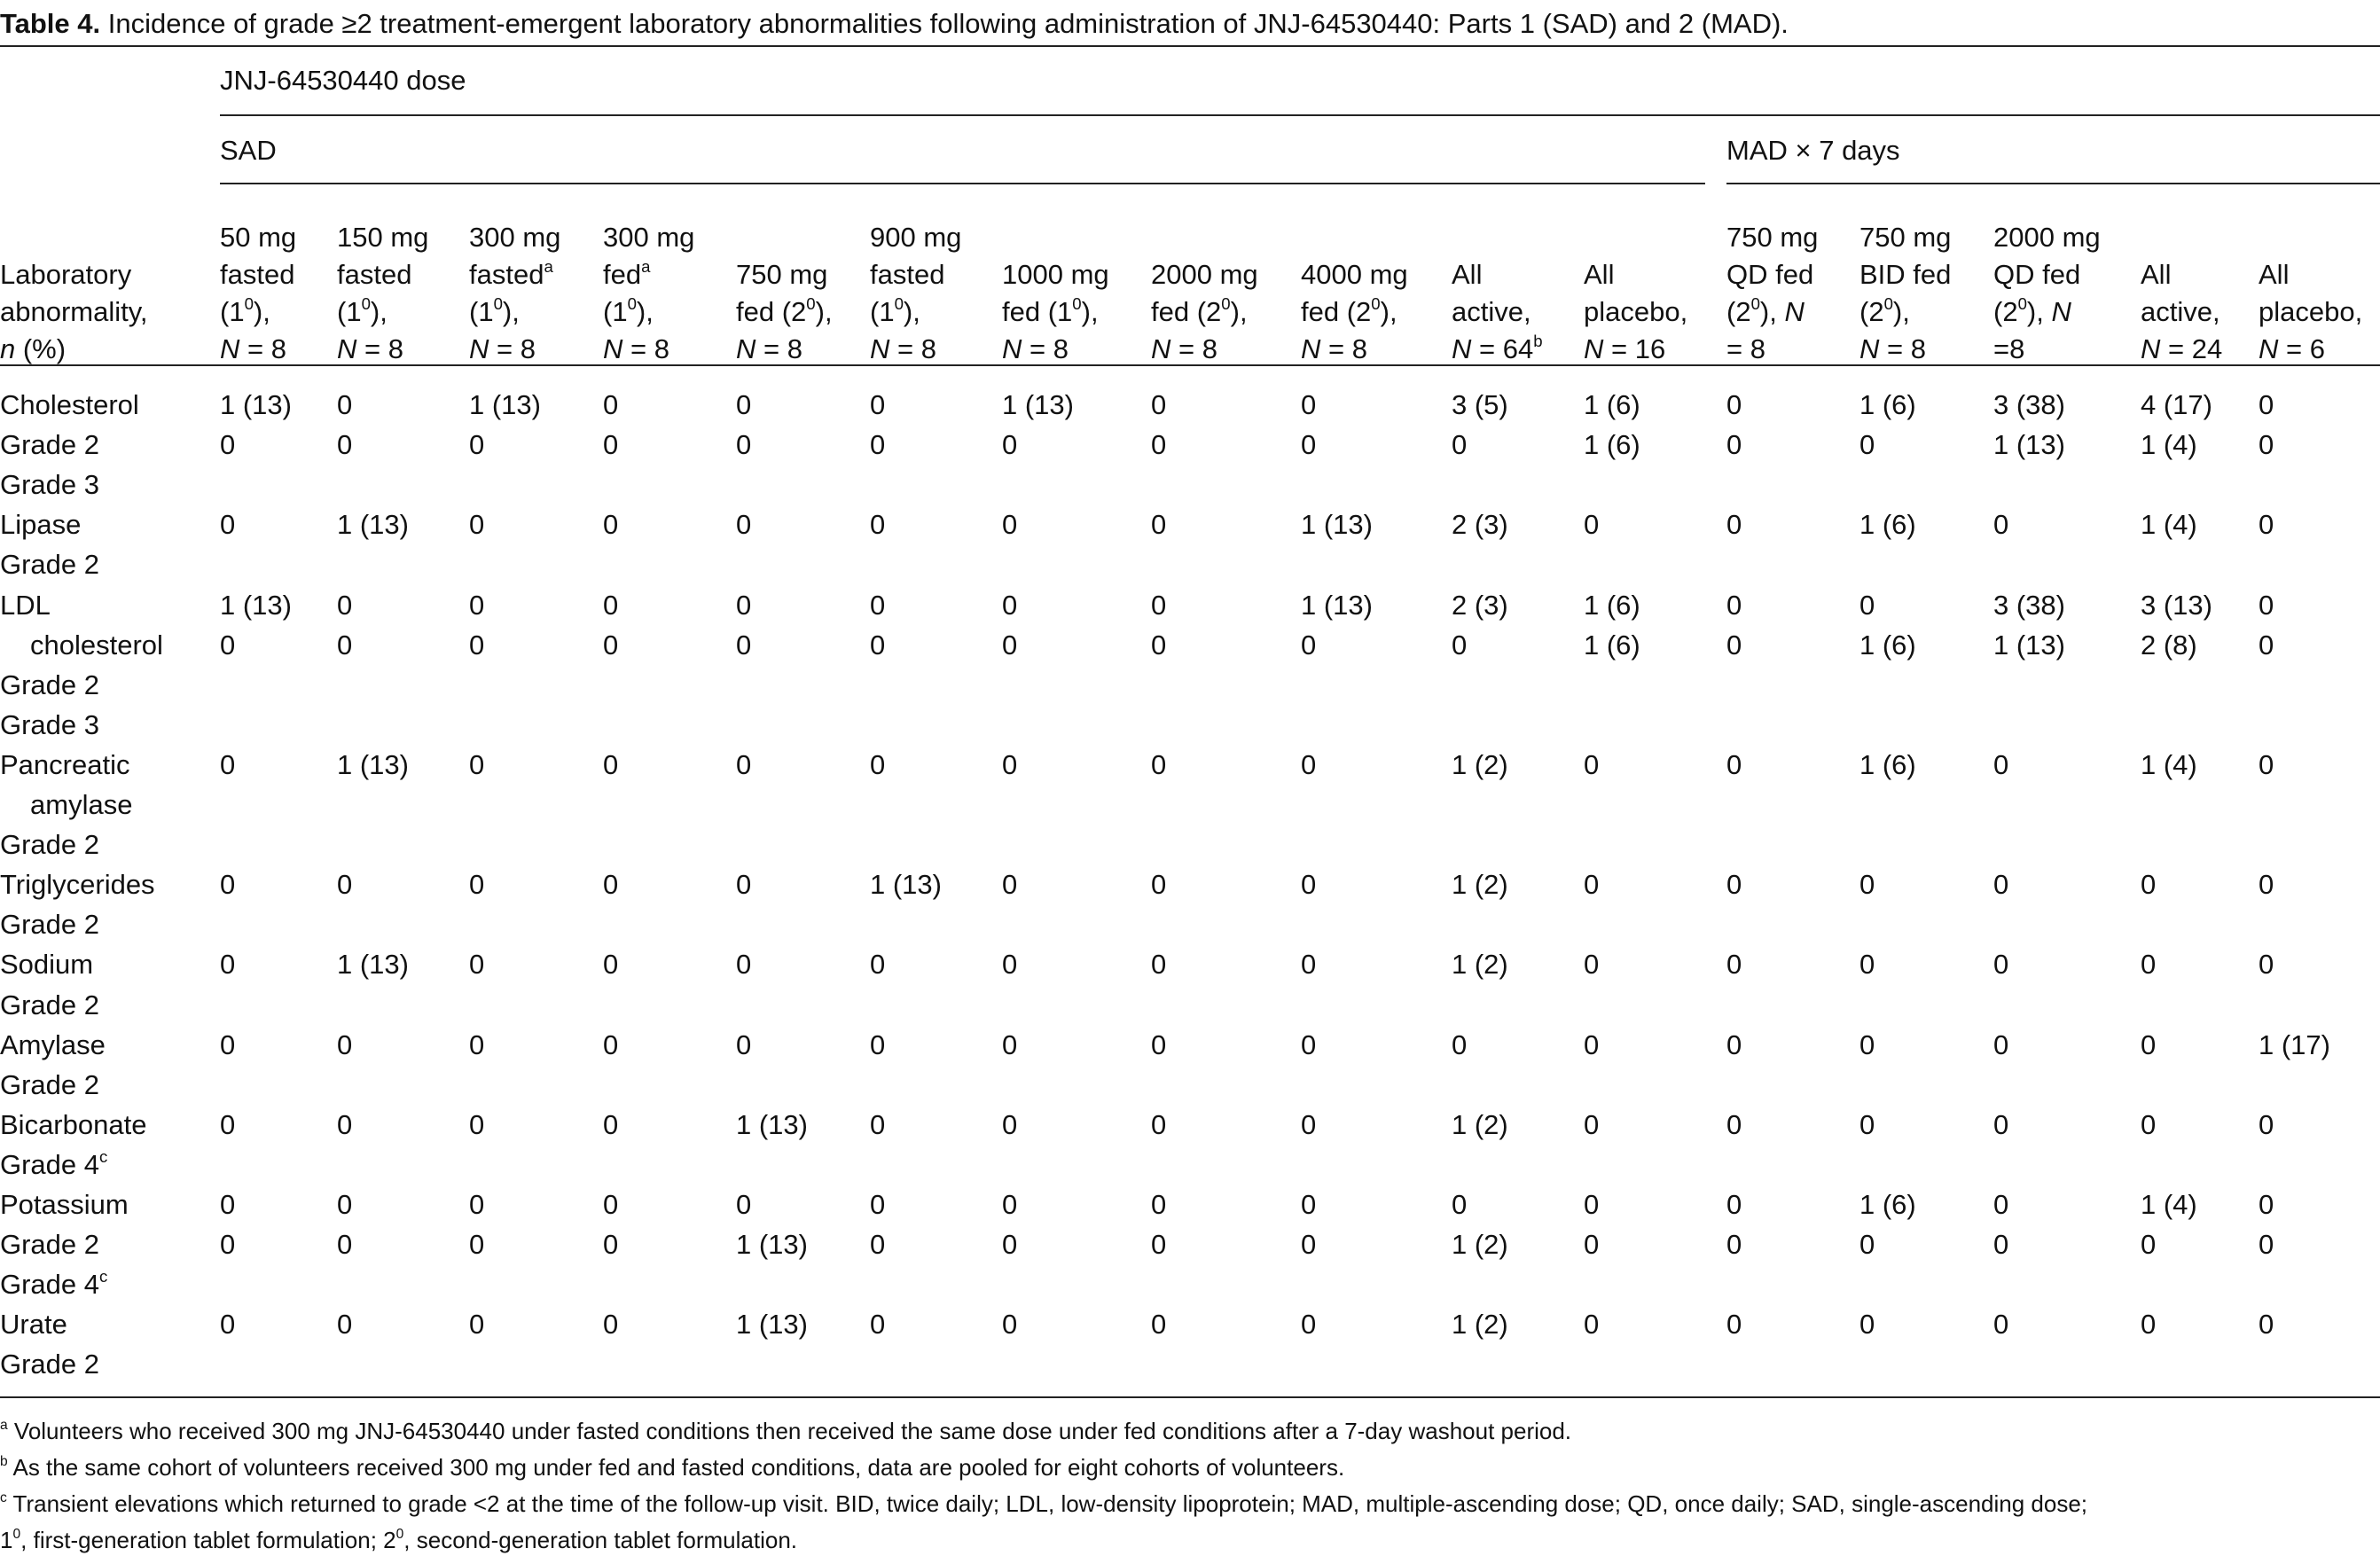 This screenshot has width=2380, height=1556. What do you see at coordinates (1226, 312) in the screenshot?
I see `header-line: fed (20),` at bounding box center [1226, 312].